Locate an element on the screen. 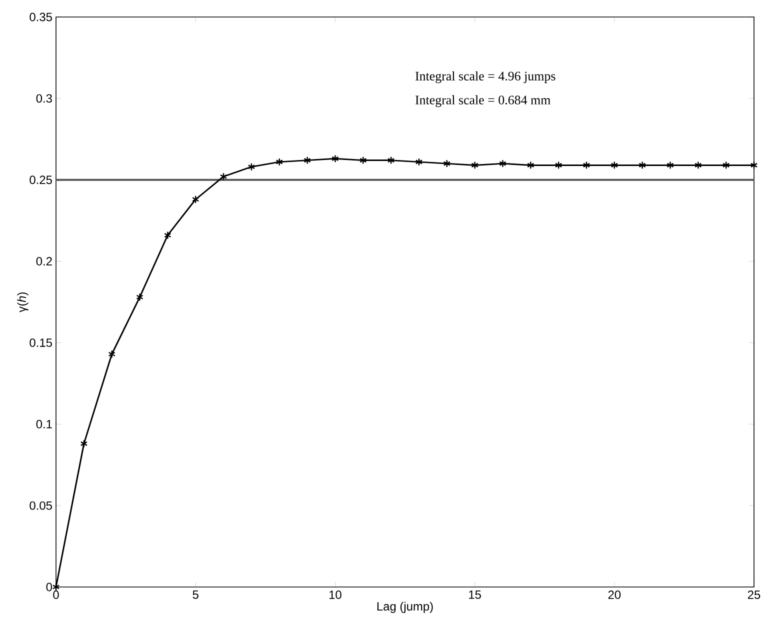 Image resolution: width=764 pixels, height=626 pixels. x-axis-title: Lag (jump) is located at coordinates (405, 607).